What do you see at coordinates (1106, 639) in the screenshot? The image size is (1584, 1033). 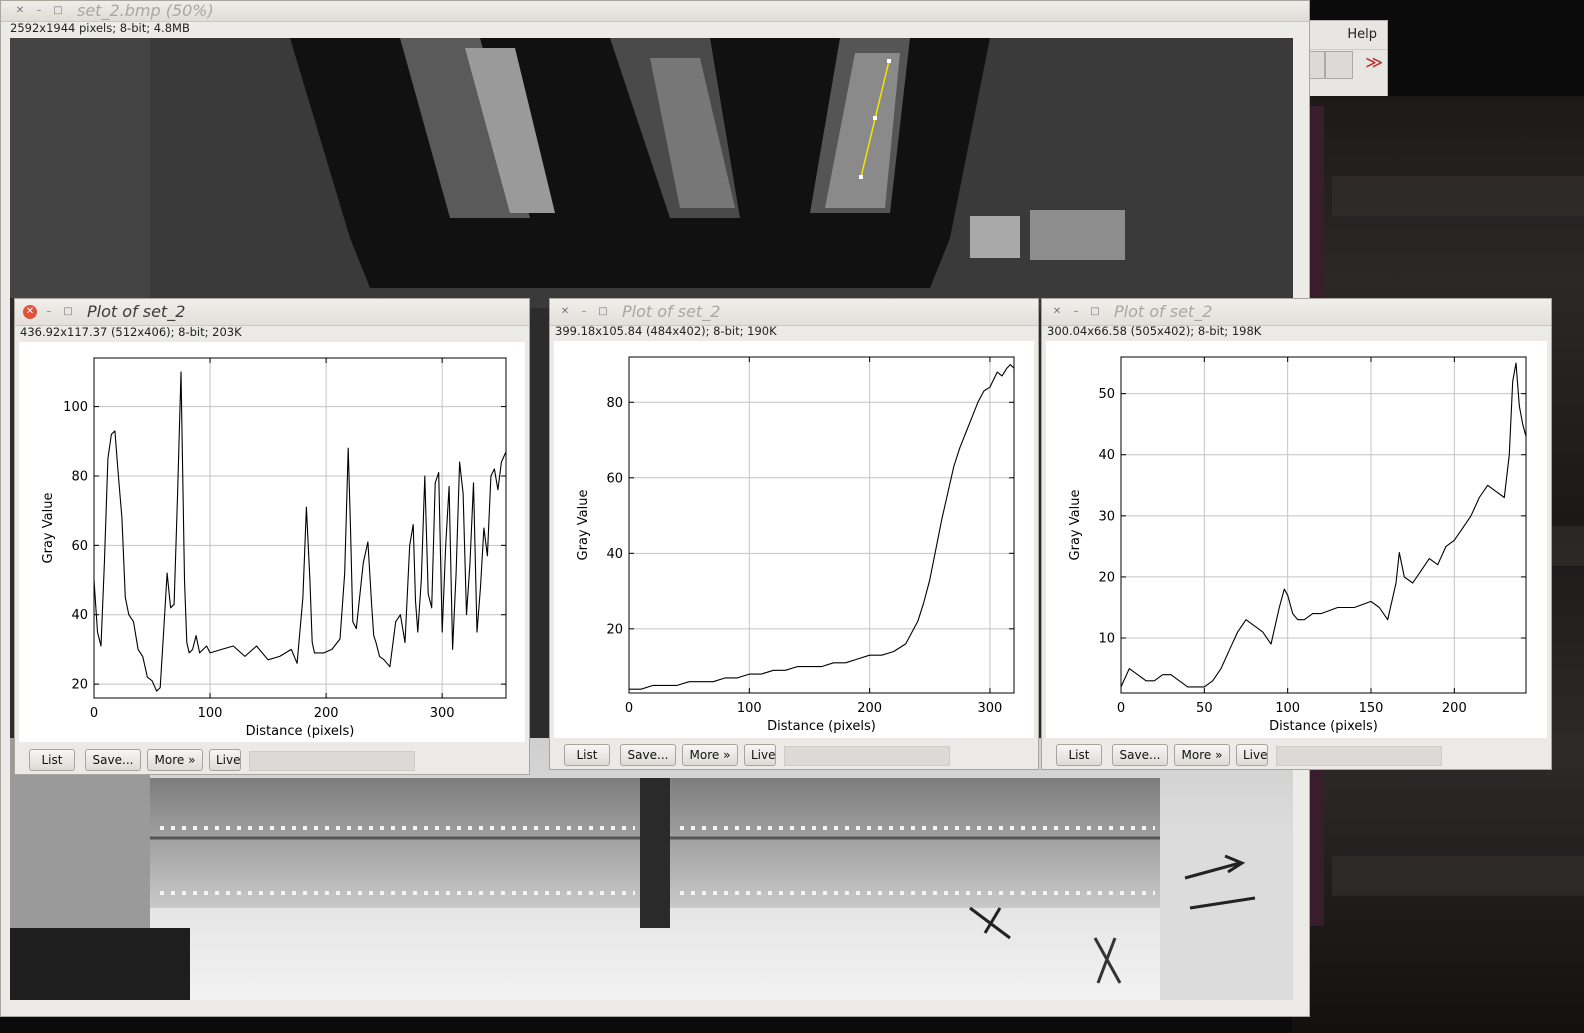 I see `y-tick-label: 10` at bounding box center [1106, 639].